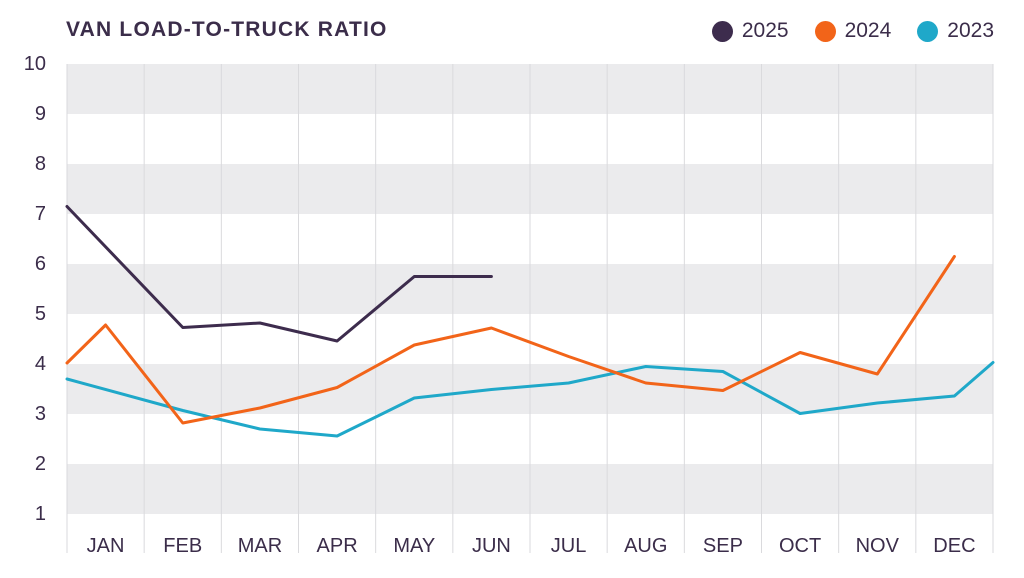 The width and height of the screenshot is (1024, 578). Describe the element at coordinates (35, 64) in the screenshot. I see `y-tick-label: 10` at that location.